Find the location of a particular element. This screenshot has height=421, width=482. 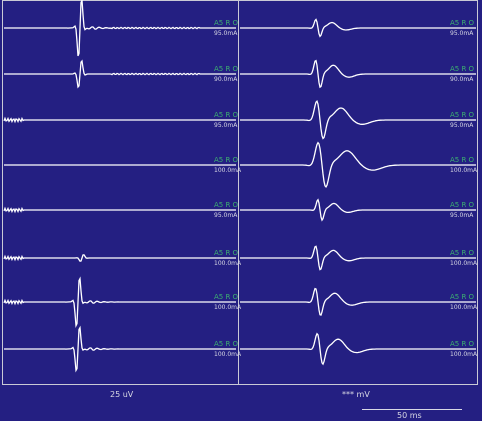

left-site-label-5: A5 R O is located at coordinates (226, 205).